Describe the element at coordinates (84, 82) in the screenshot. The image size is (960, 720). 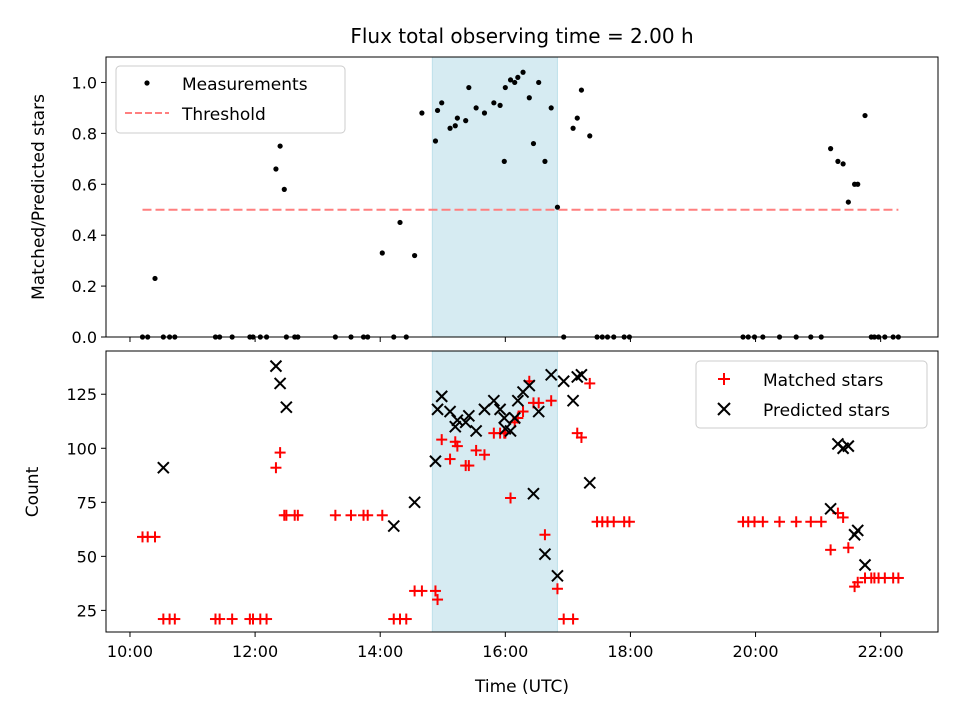
I see `top-y-tick-label: 1.0` at that location.